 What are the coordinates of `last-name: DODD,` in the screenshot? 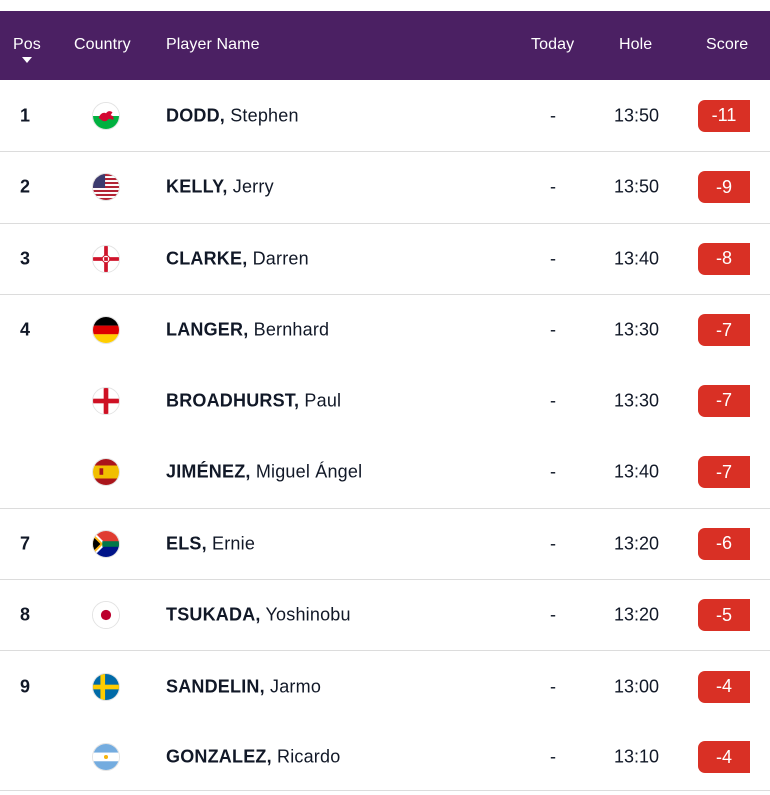 It's located at (195, 115).